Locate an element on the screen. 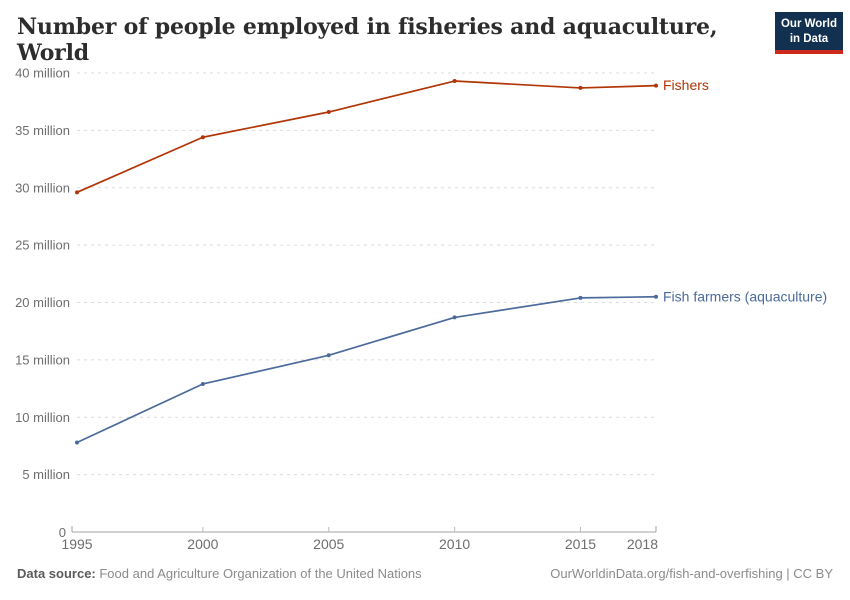 The width and height of the screenshot is (850, 600). x-axis-tick-label: 2010 is located at coordinates (454, 544).